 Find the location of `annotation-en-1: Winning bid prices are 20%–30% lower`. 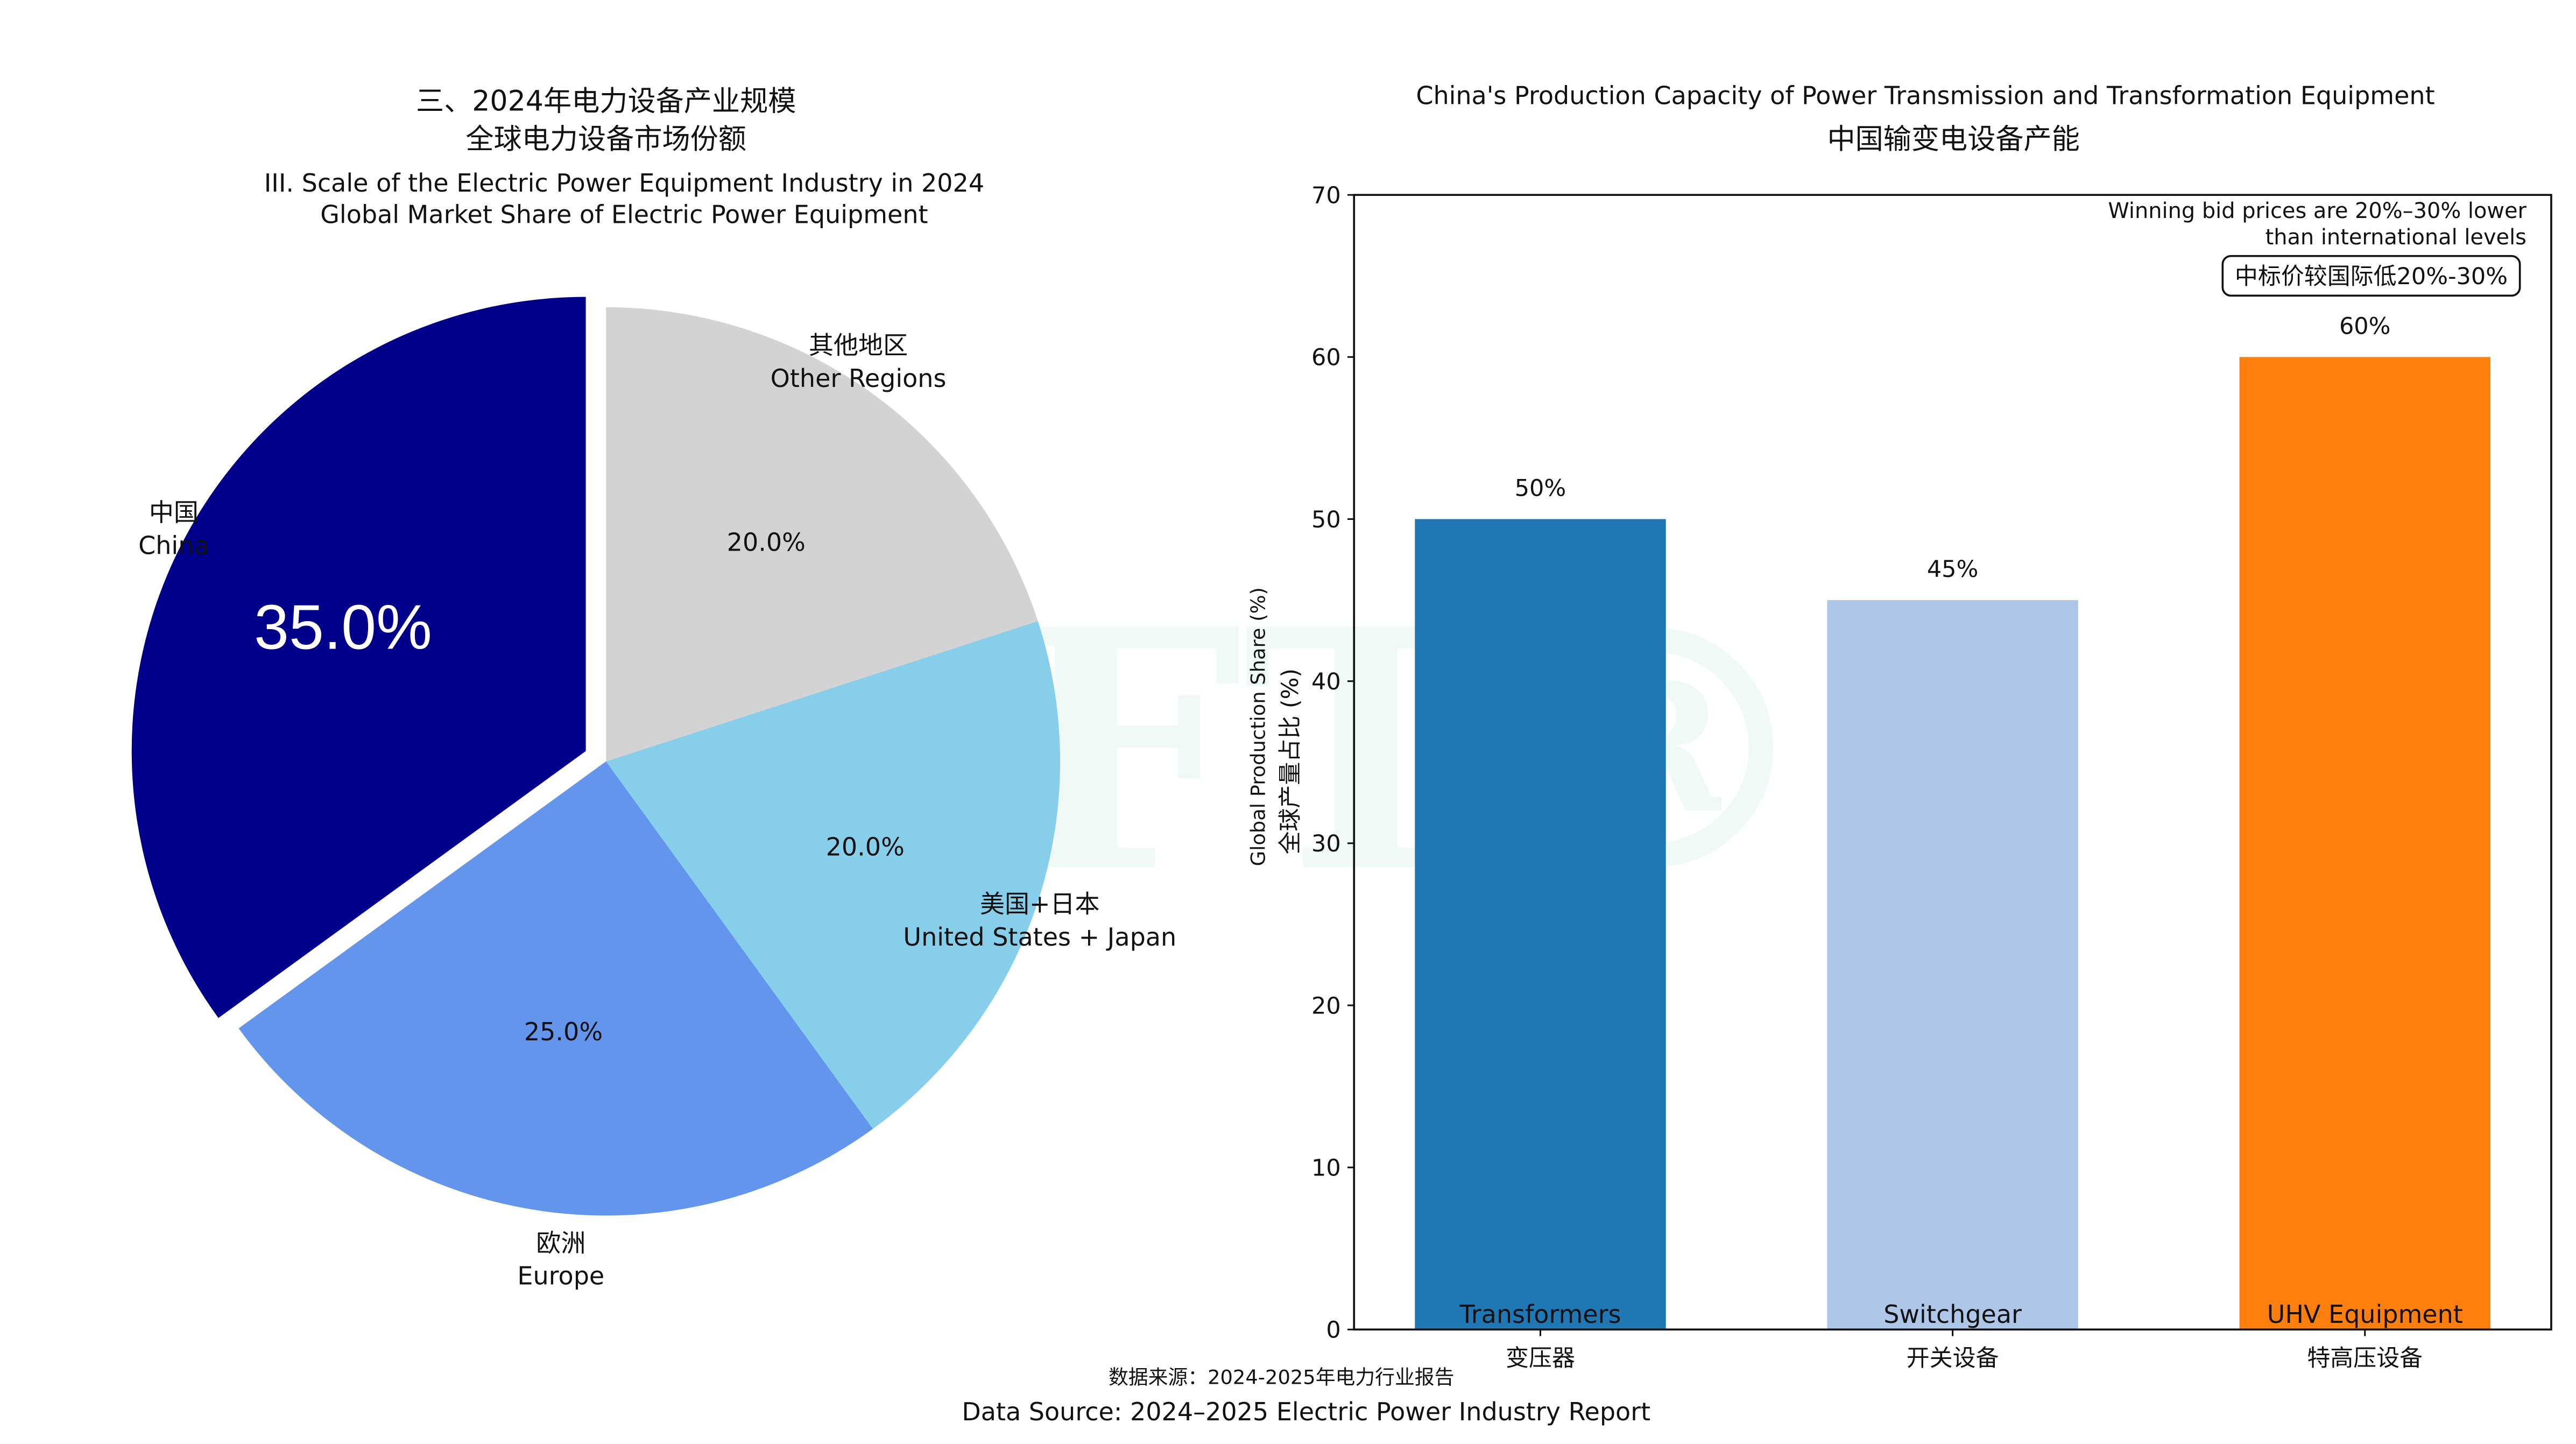

annotation-en-1: Winning bid prices are 20%–30% lower is located at coordinates (2317, 211).